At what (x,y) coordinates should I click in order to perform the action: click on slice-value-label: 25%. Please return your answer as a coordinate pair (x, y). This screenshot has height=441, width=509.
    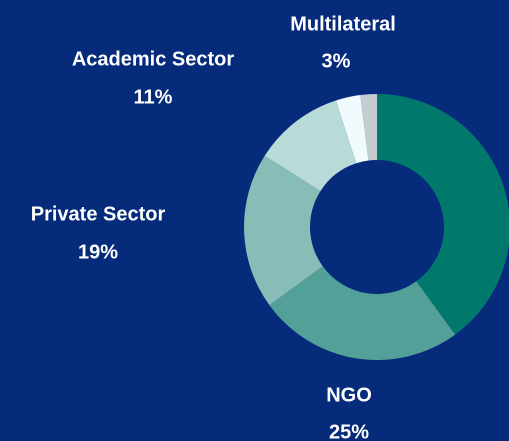
    Looking at the image, I should click on (349, 431).